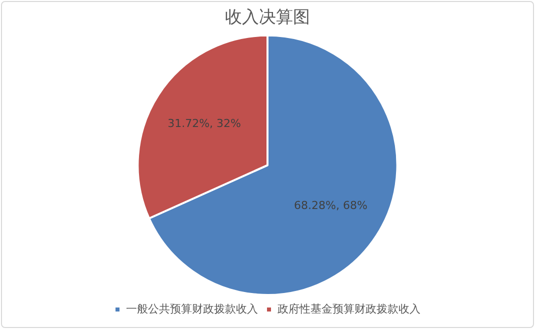 The image size is (535, 329). I want to click on legend-label: 一般公共预算财政拨款收入, so click(192, 309).